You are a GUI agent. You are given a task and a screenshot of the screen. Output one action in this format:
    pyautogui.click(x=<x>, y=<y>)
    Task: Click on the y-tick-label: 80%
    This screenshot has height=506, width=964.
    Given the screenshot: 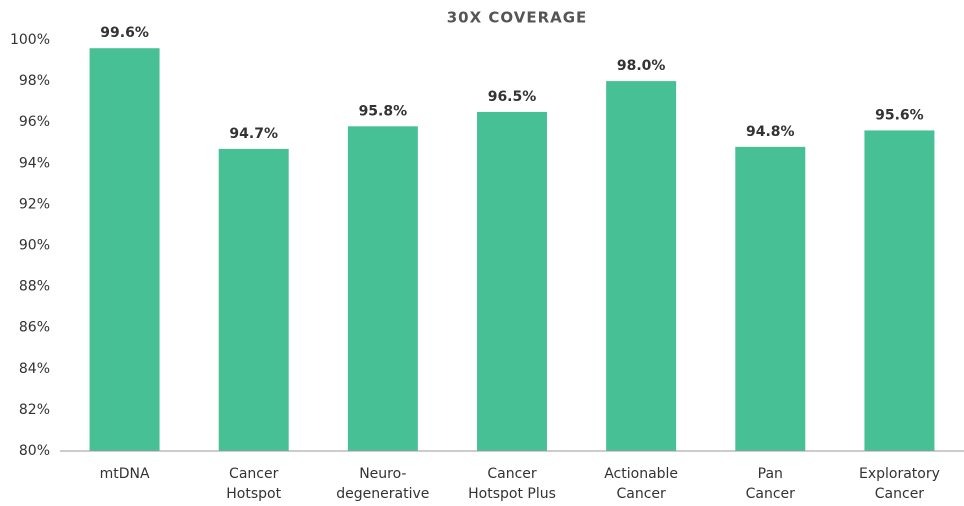 What is the action you would take?
    pyautogui.click(x=34, y=451)
    